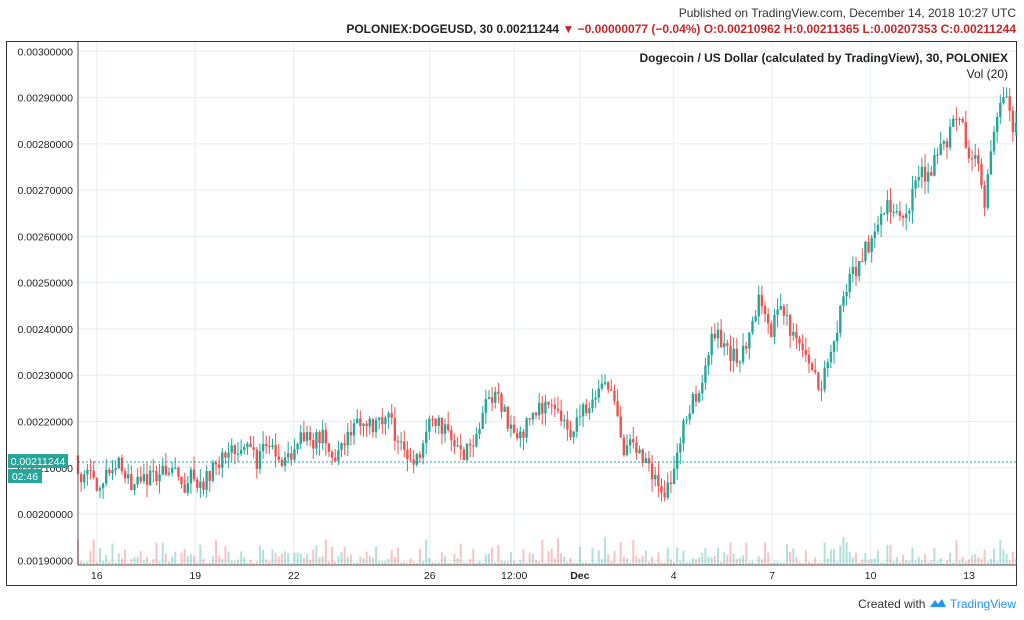 The width and height of the screenshot is (1024, 620). What do you see at coordinates (46, 330) in the screenshot?
I see `y-tick-label: 0.00240000` at bounding box center [46, 330].